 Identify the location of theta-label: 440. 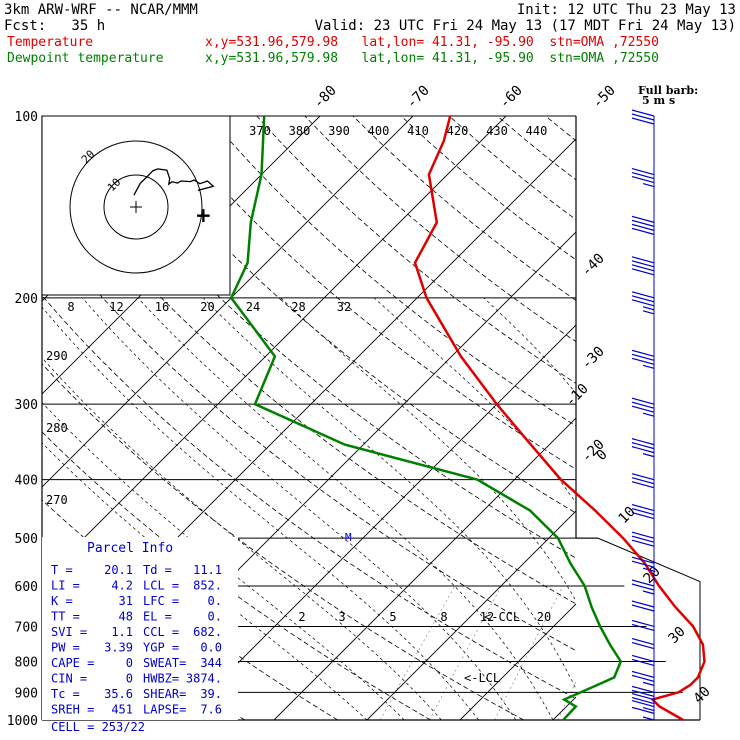
(537, 131).